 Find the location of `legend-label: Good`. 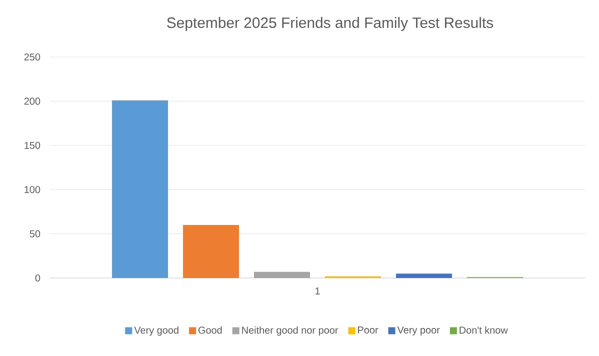

legend-label: Good is located at coordinates (210, 330).